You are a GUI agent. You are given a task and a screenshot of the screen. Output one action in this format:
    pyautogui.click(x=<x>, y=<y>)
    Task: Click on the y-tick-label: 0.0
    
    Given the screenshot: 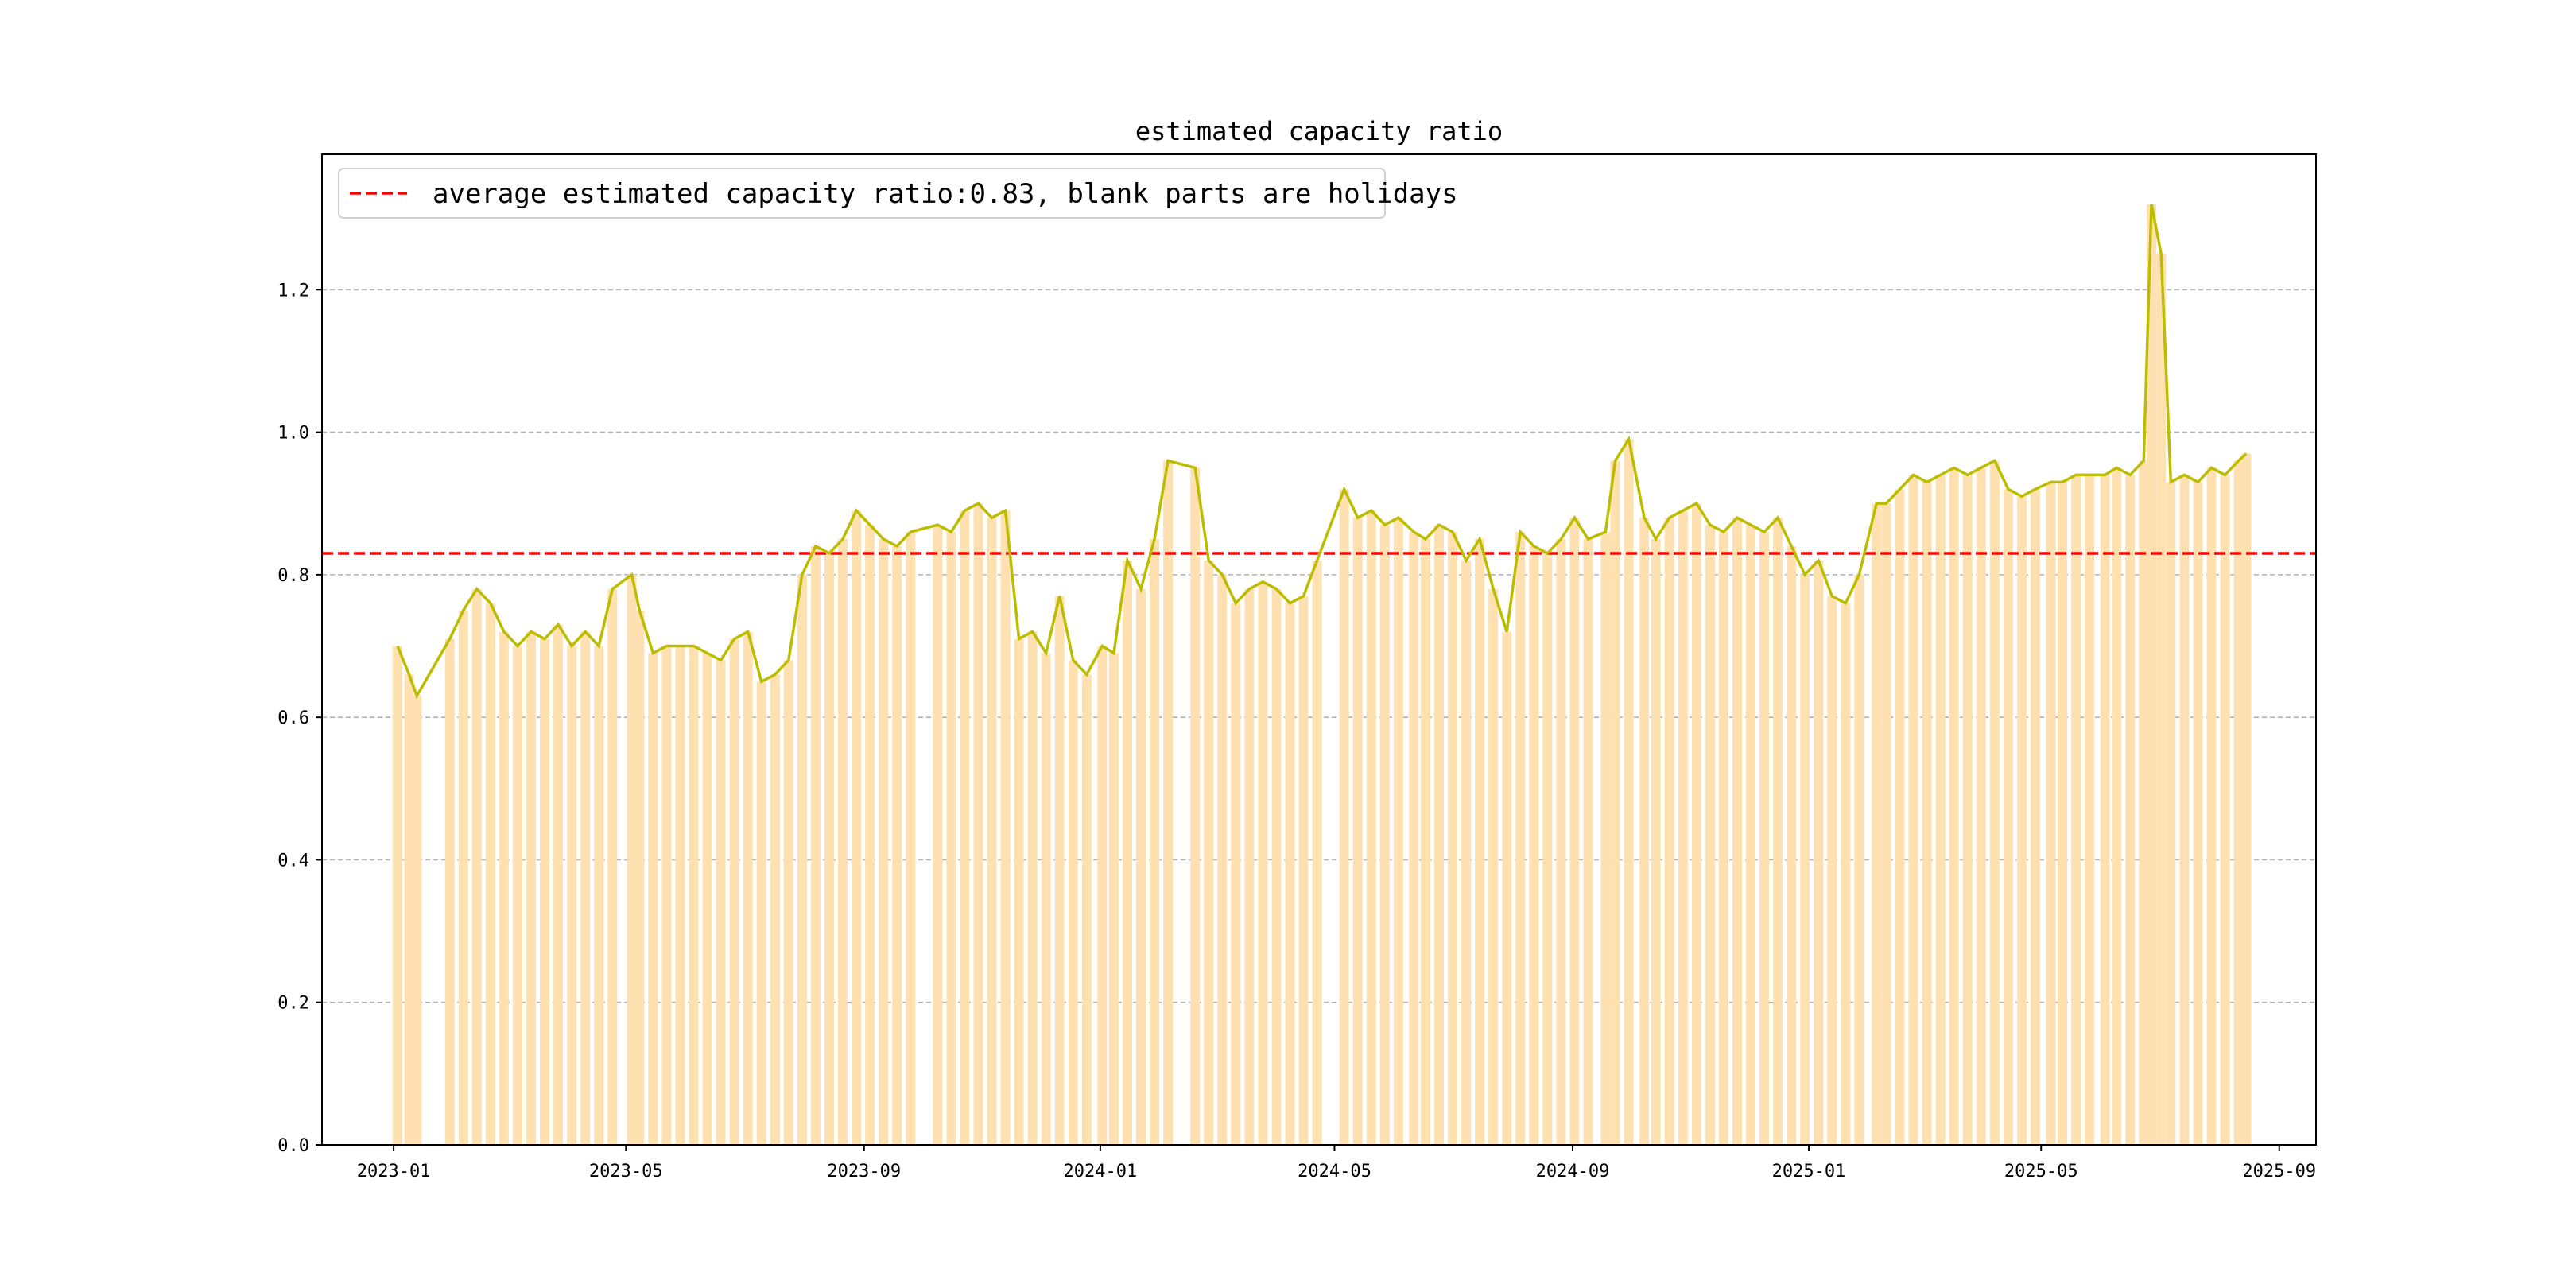 What is the action you would take?
    pyautogui.click(x=293, y=1146)
    